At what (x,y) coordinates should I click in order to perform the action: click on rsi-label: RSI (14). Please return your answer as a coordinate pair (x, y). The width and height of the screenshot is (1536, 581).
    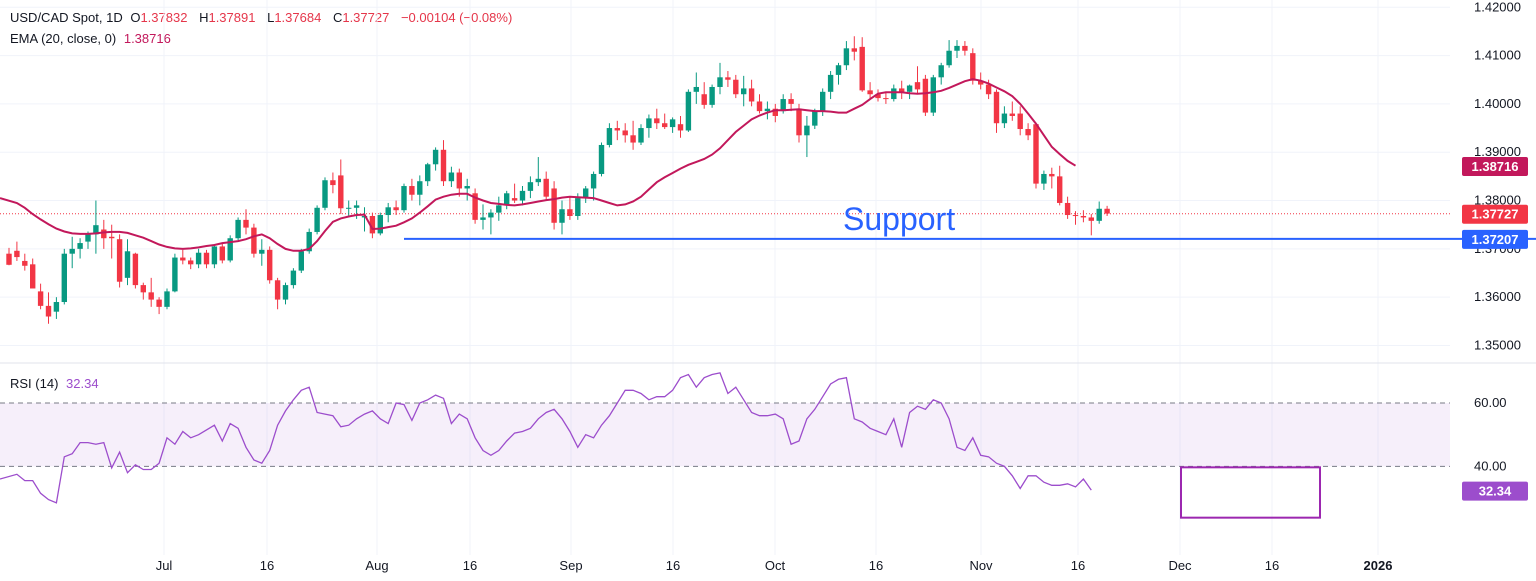
    Looking at the image, I should click on (34, 383).